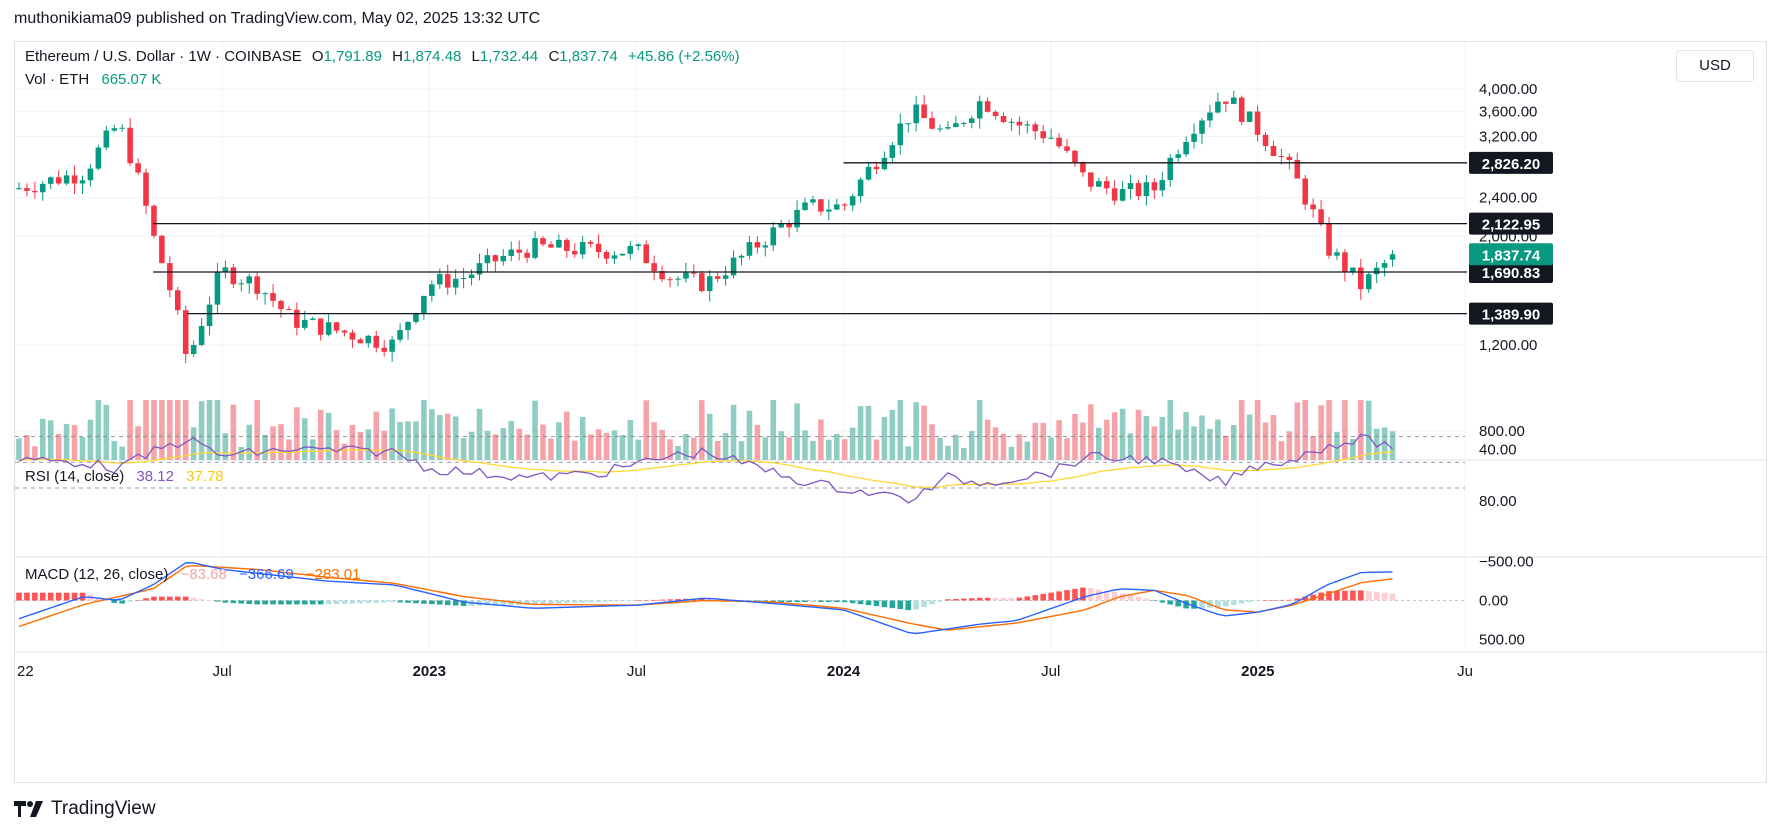 This screenshot has width=1781, height=835. What do you see at coordinates (705, 468) in the screenshot?
I see `rsi-line` at bounding box center [705, 468].